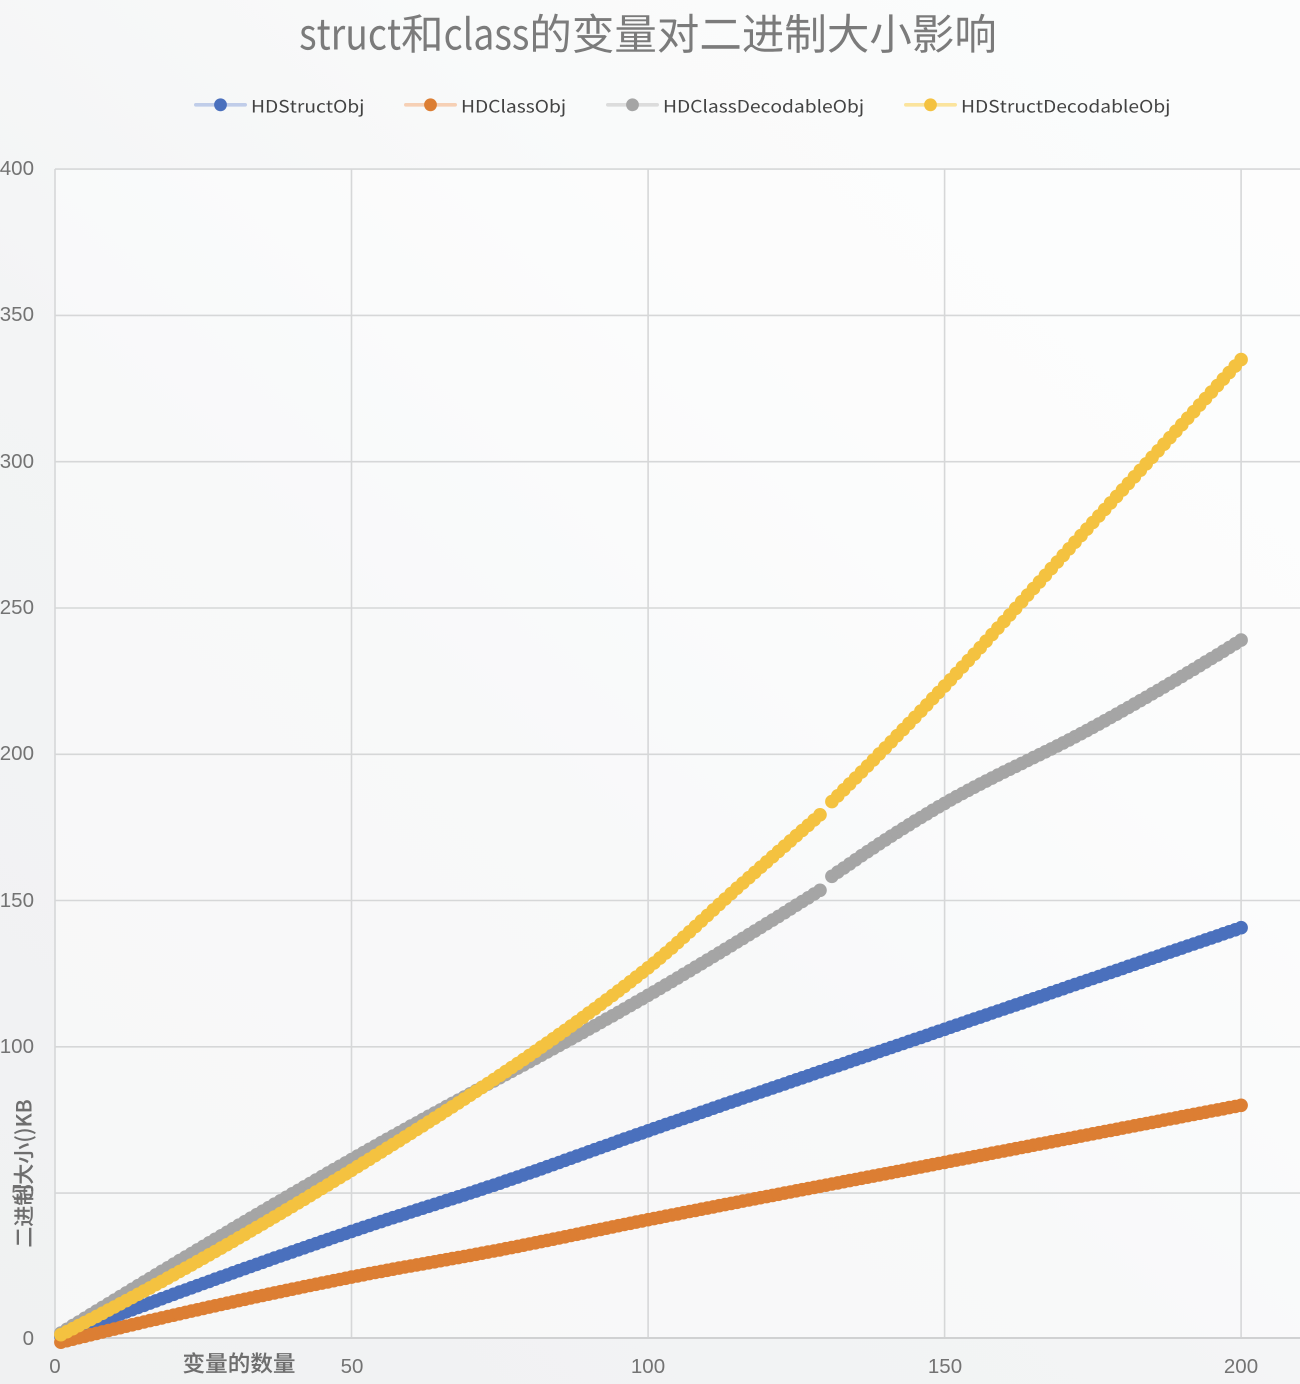 The width and height of the screenshot is (1300, 1384). Describe the element at coordinates (17, 607) in the screenshot. I see `svg-text: 250` at that location.